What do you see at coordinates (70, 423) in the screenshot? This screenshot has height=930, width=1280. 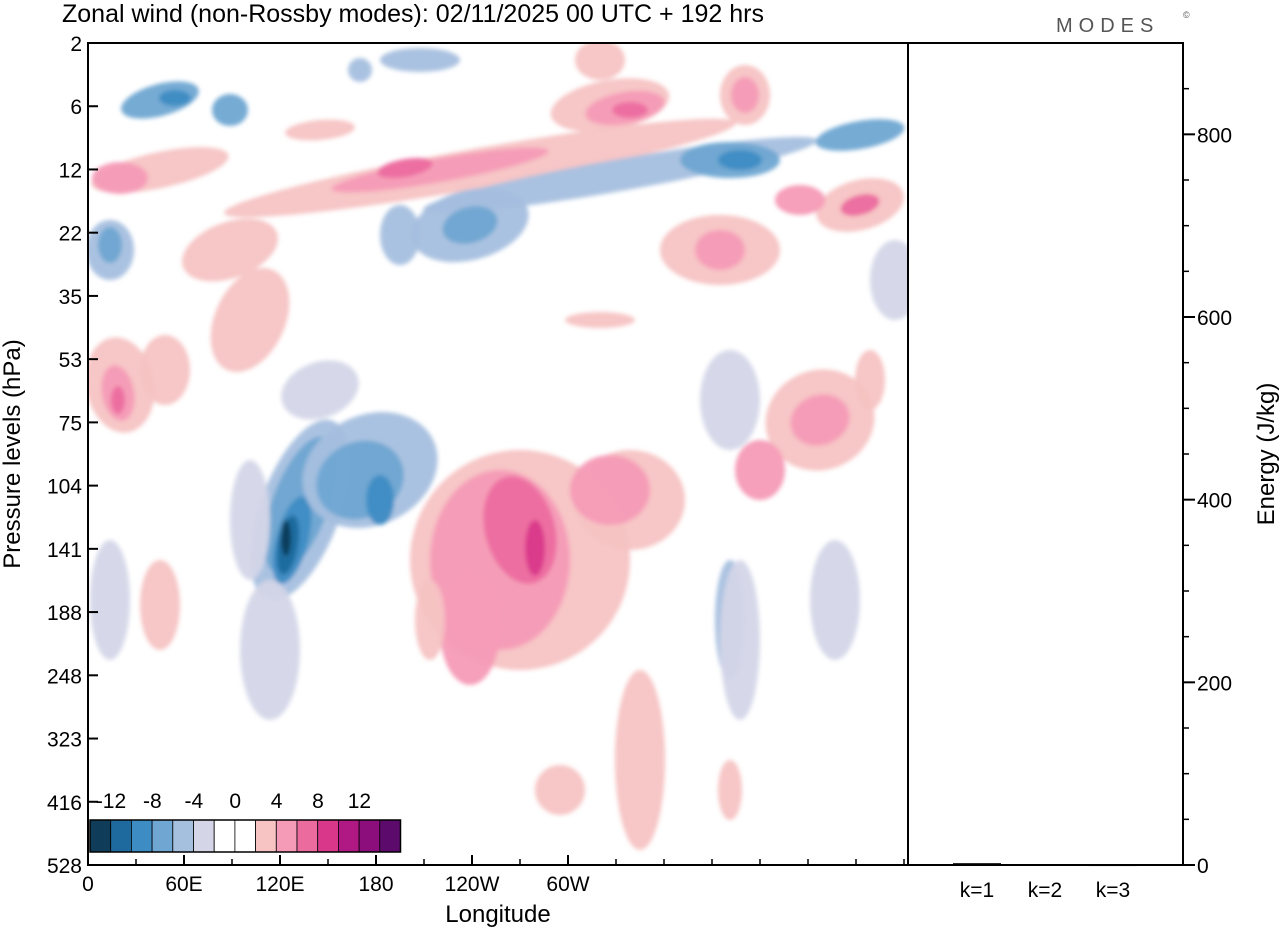 I see `pressure-tick-label: 75` at bounding box center [70, 423].